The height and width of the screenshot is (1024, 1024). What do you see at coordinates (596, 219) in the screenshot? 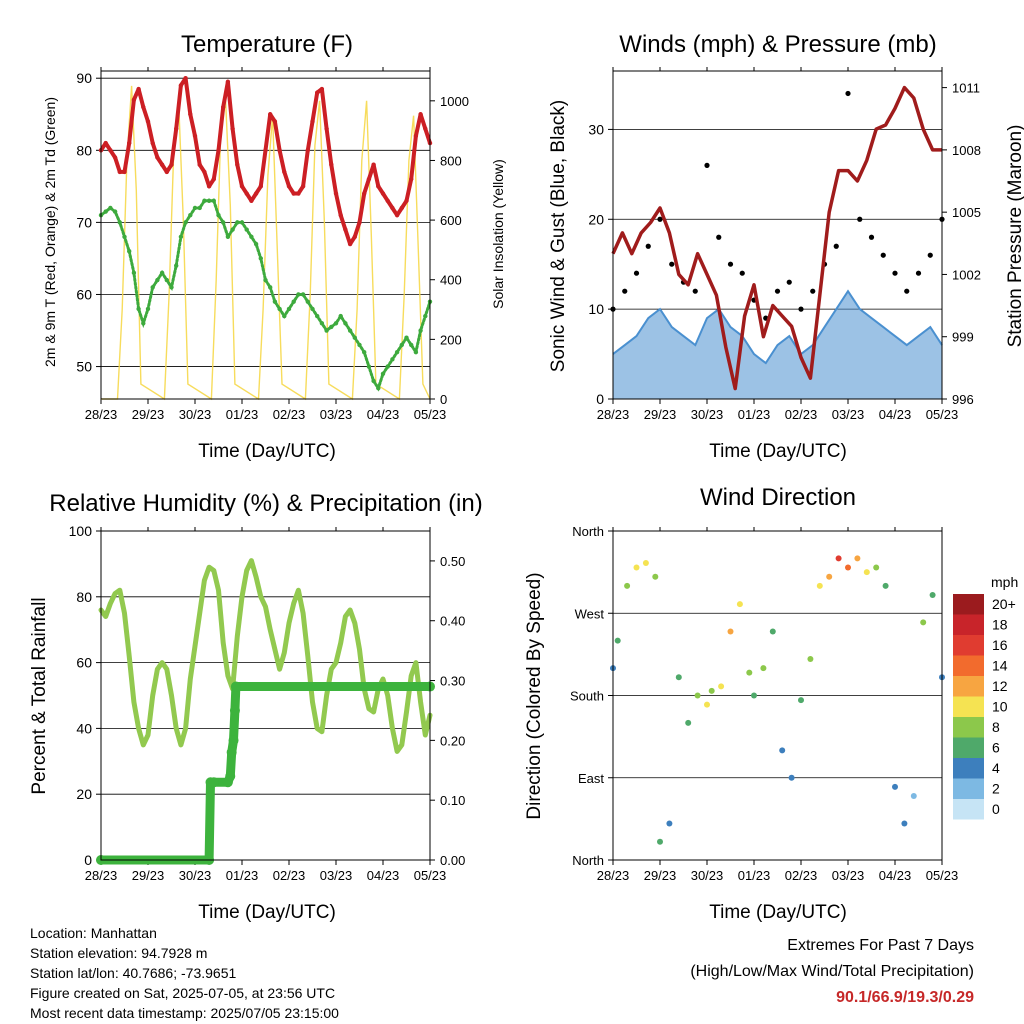
I see `y-tick-label: 20` at bounding box center [596, 219].